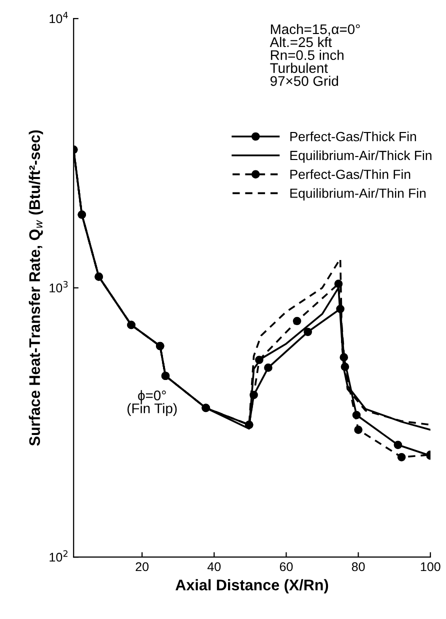 The width and height of the screenshot is (446, 619). What do you see at coordinates (59, 18) in the screenshot?
I see `y-tick-label: 10$^{4}$` at bounding box center [59, 18].